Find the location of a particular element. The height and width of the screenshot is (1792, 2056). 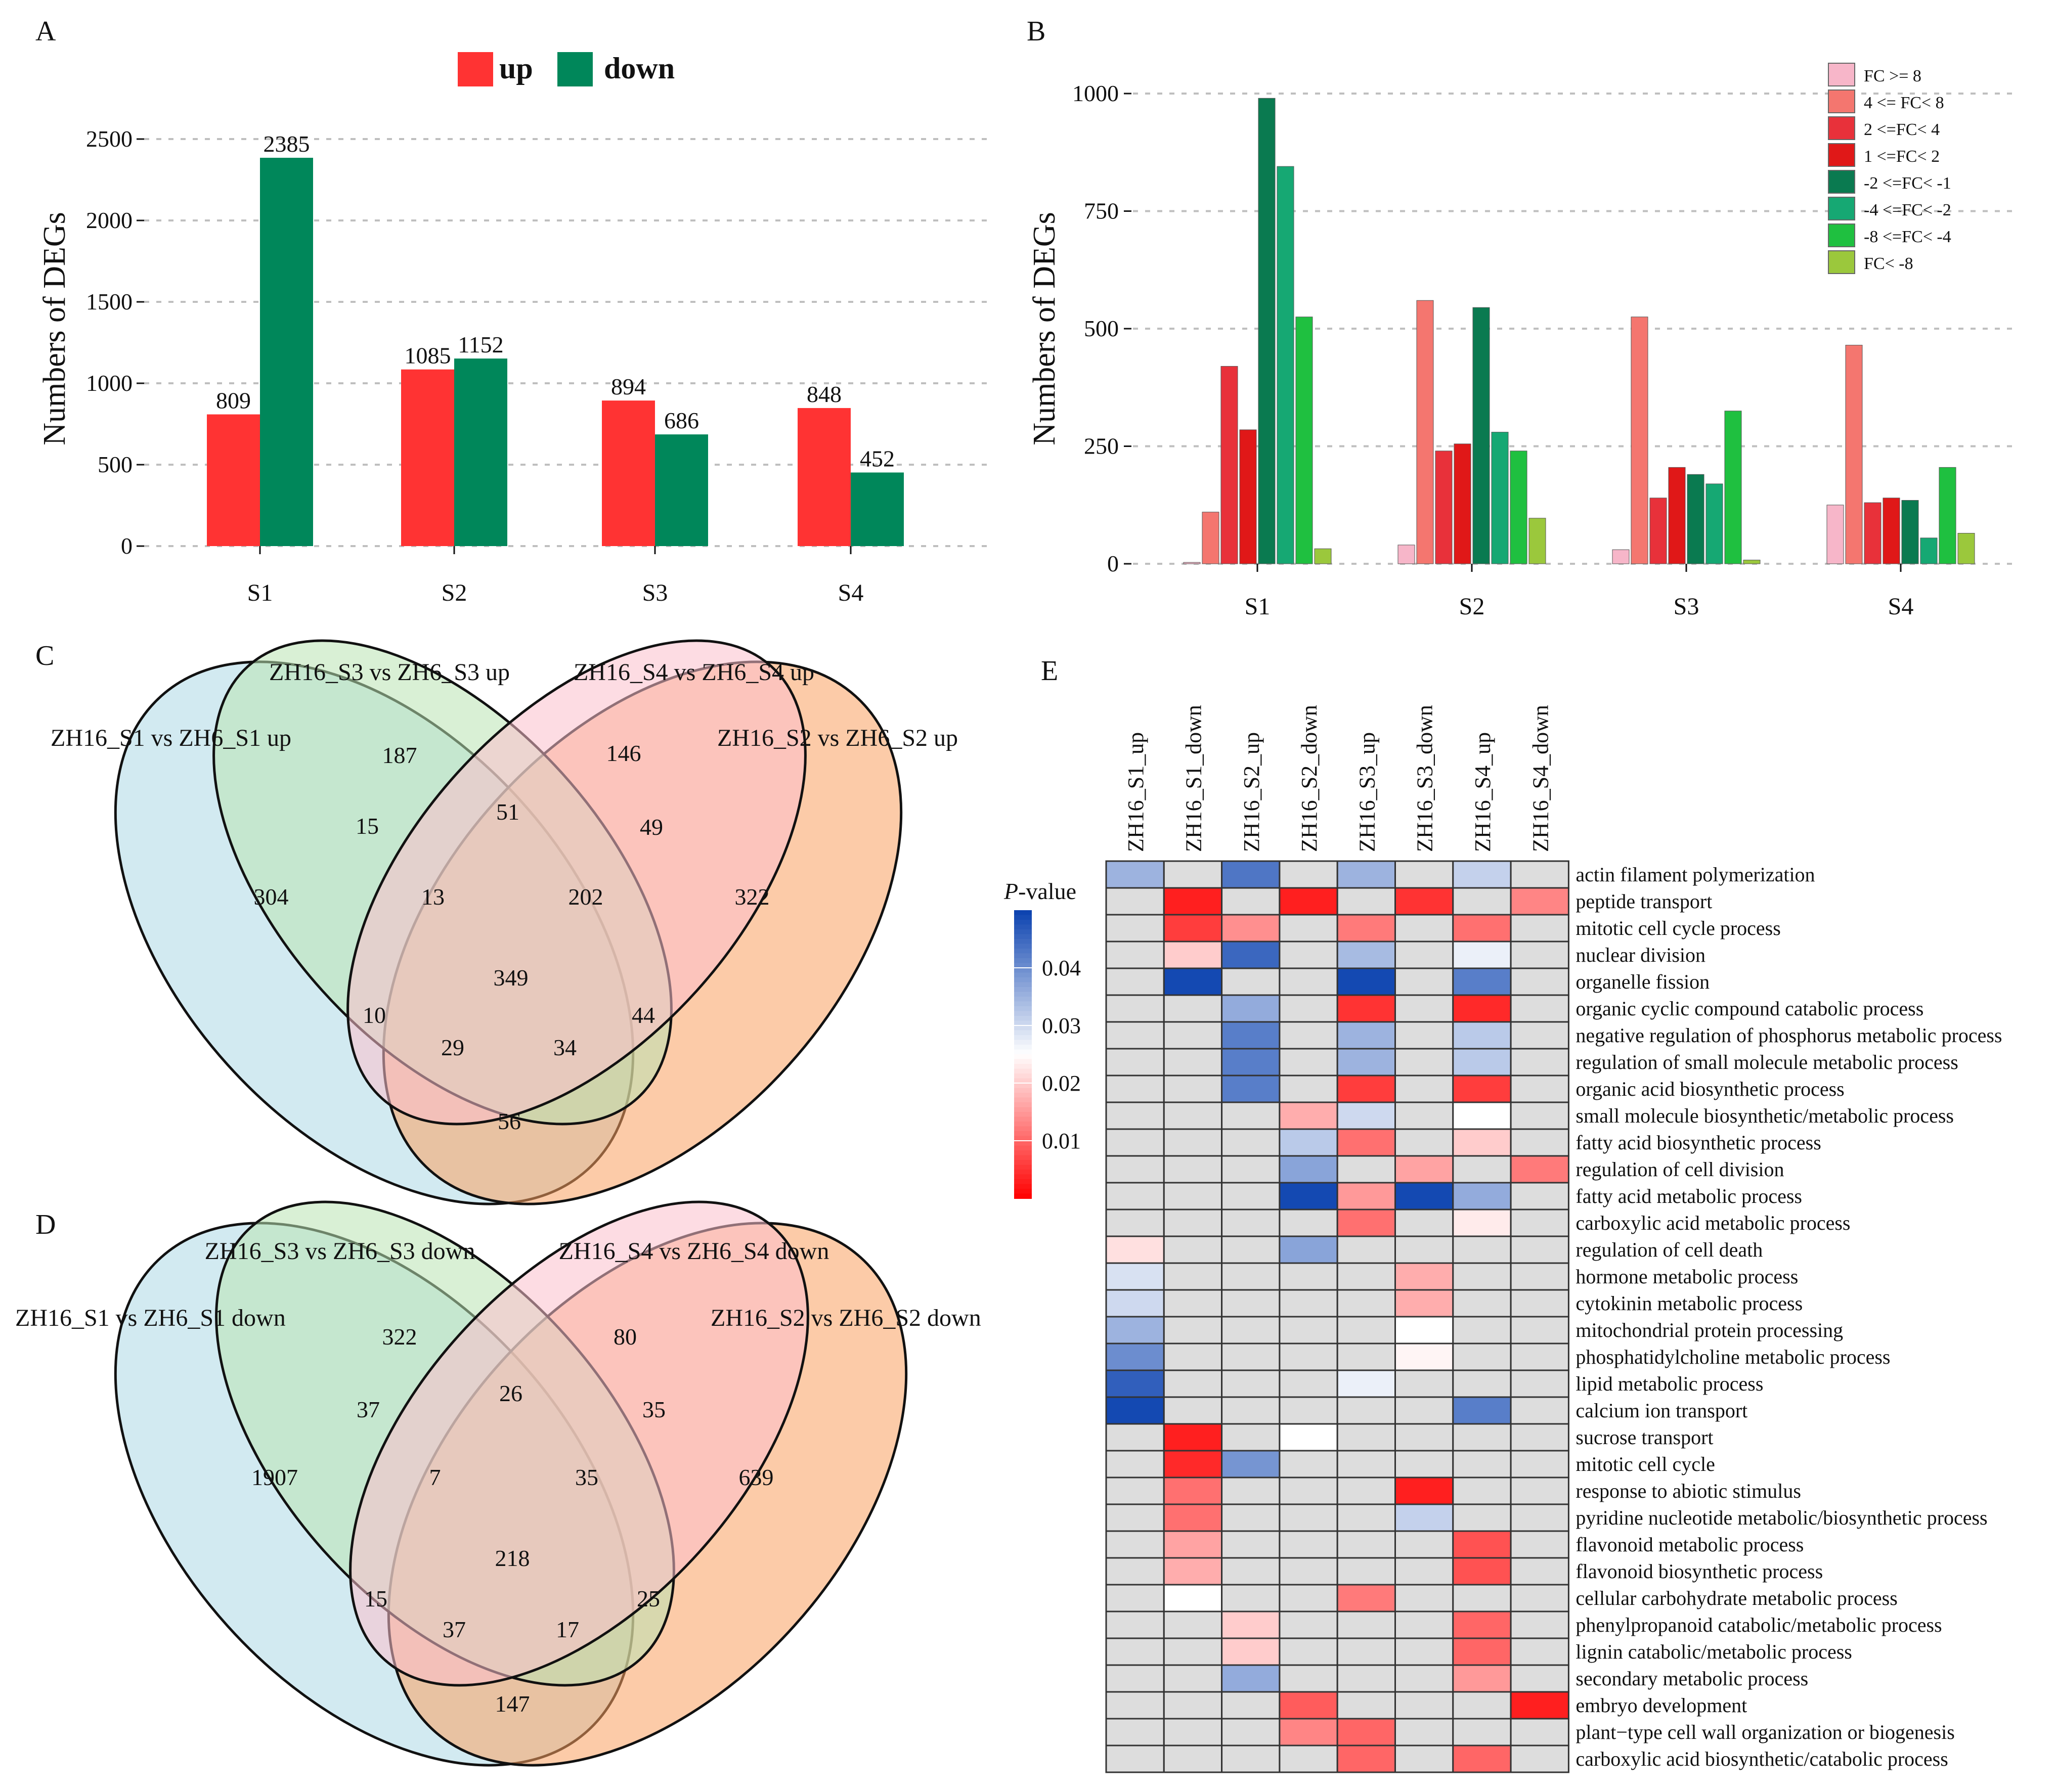

legend-label-b: FC >= 8 is located at coordinates (1893, 76).